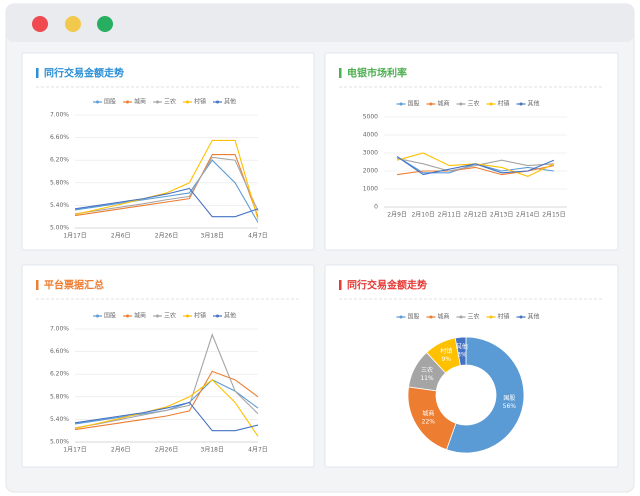  Describe the element at coordinates (376, 207) in the screenshot. I see `y-tick-label: 0` at that location.